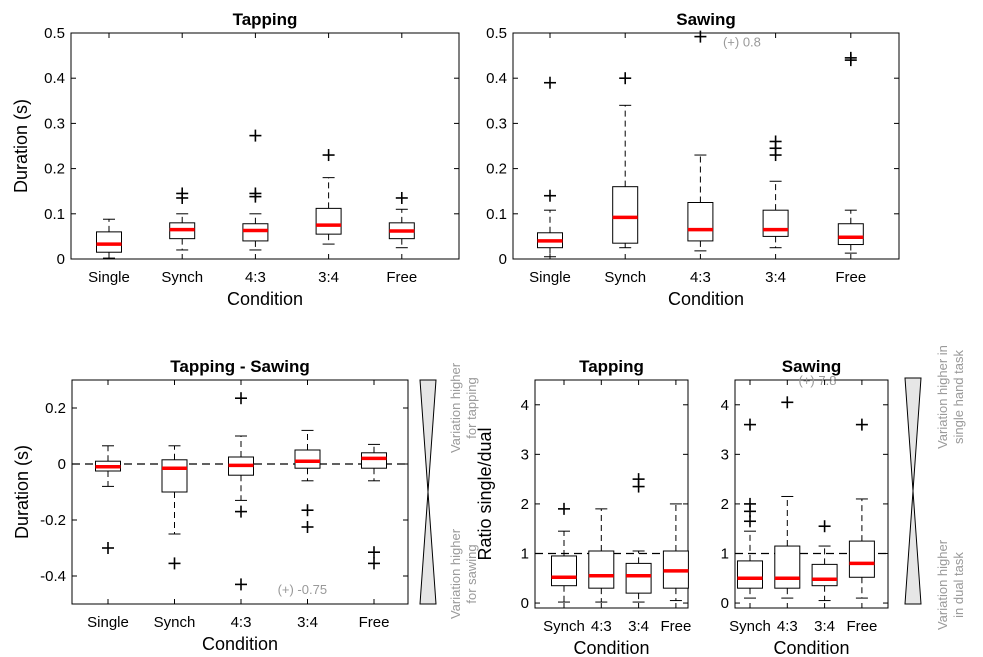 The width and height of the screenshot is (983, 657). I want to click on side-label-tapping: Variation higher for tapping, so click(463, 407).